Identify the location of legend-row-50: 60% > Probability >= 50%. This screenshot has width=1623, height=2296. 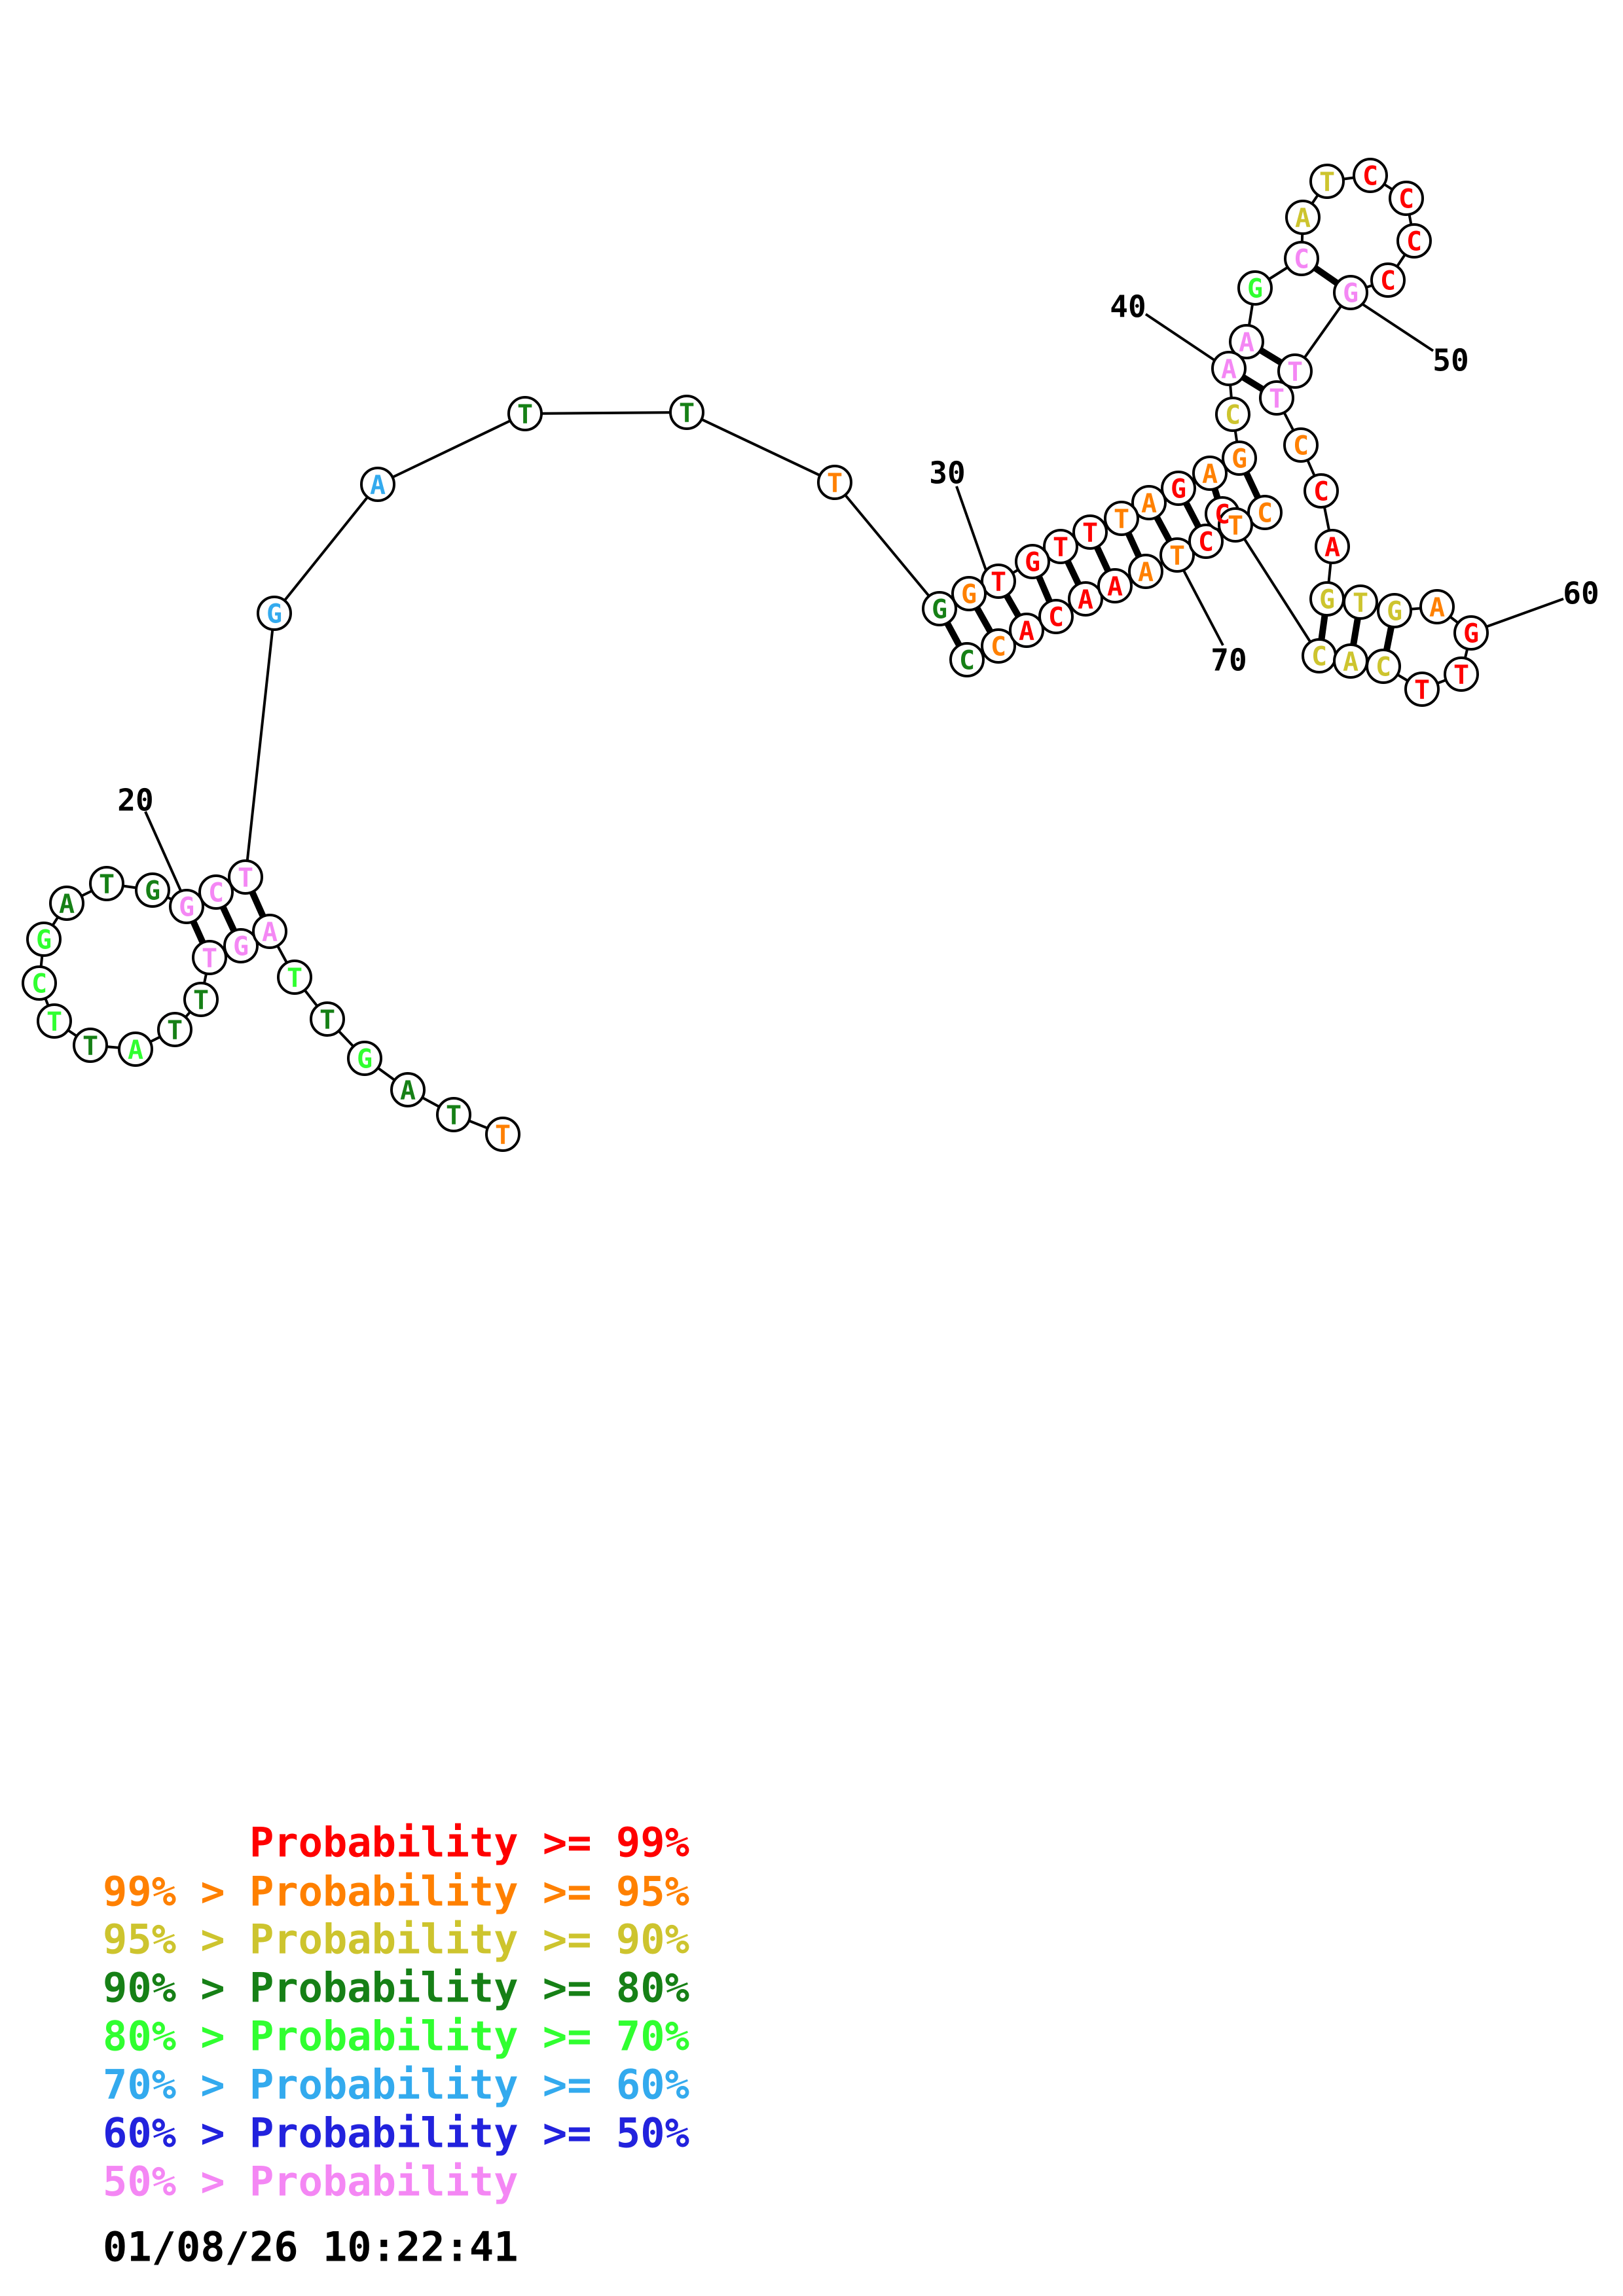
(396, 2133).